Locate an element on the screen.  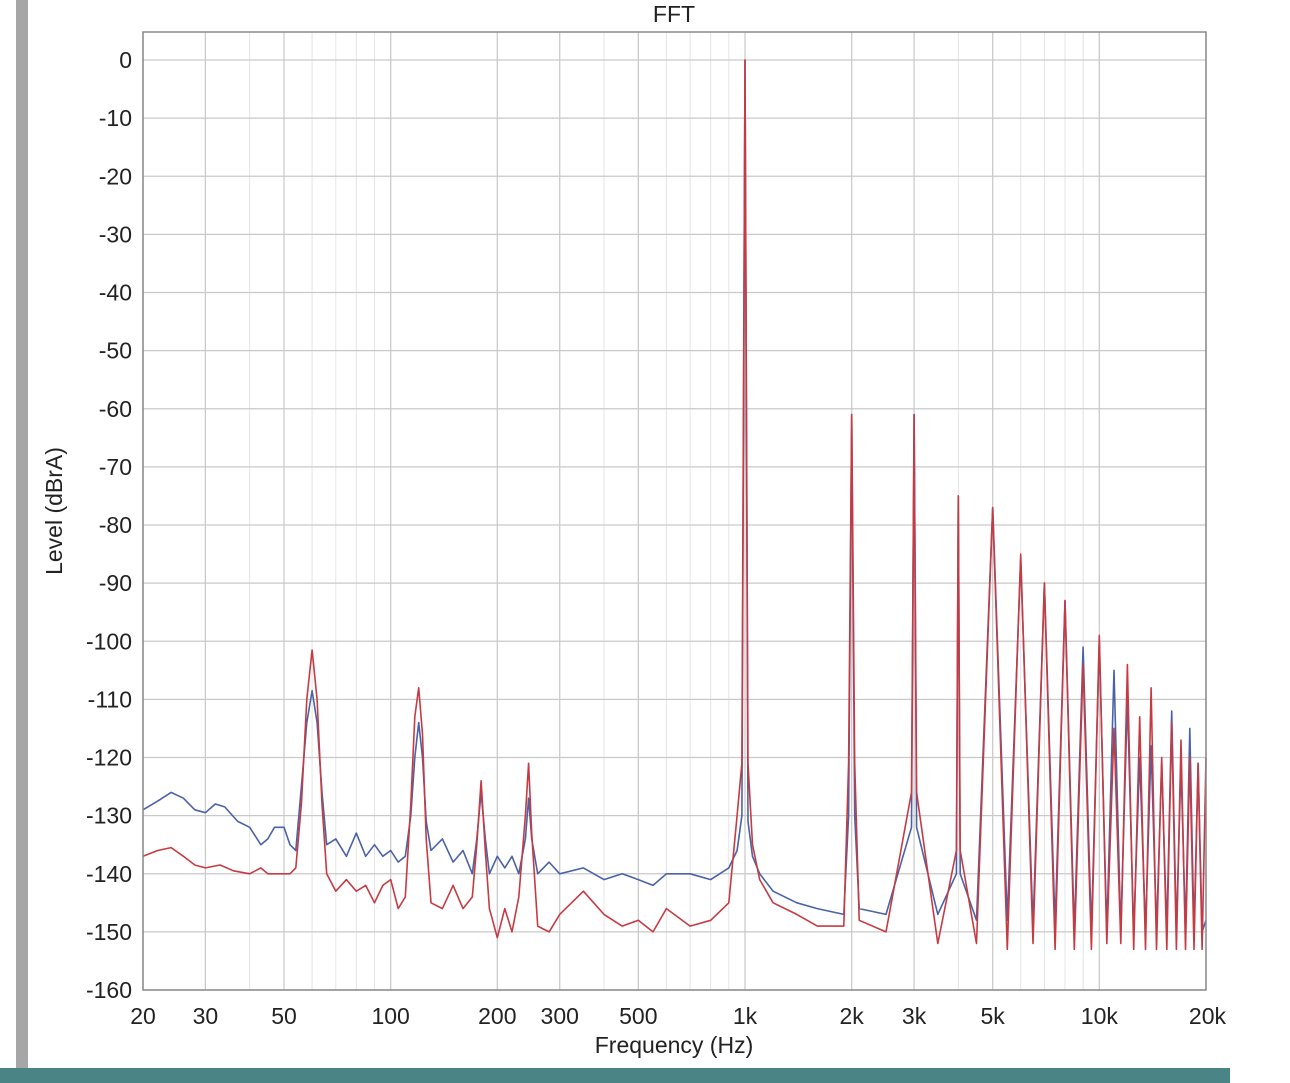
y-tick-label: -120 is located at coordinates (109, 758).